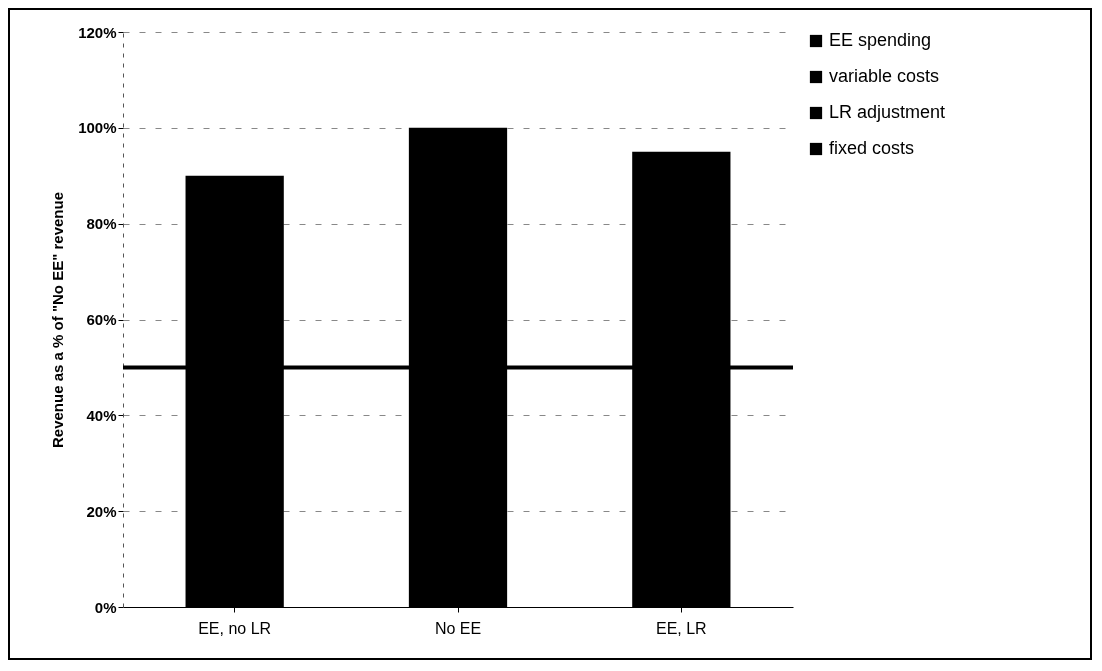 The height and width of the screenshot is (671, 1102). I want to click on y-tick-label: 120%, so click(97, 32).